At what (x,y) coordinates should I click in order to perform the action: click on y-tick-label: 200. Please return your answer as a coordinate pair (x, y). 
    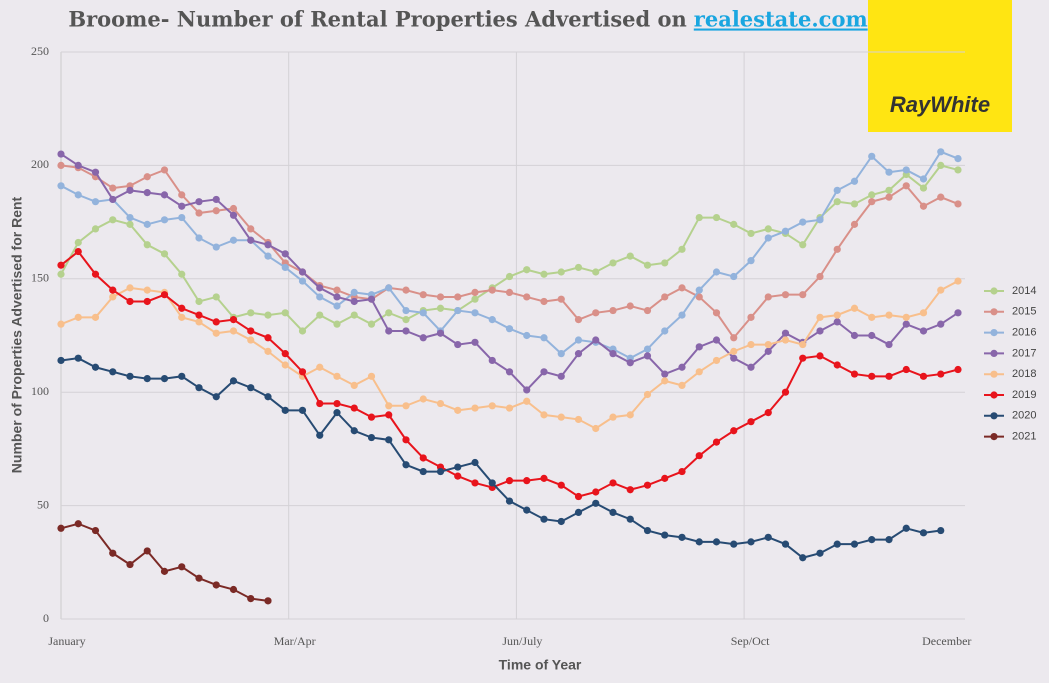
    Looking at the image, I should click on (40, 164).